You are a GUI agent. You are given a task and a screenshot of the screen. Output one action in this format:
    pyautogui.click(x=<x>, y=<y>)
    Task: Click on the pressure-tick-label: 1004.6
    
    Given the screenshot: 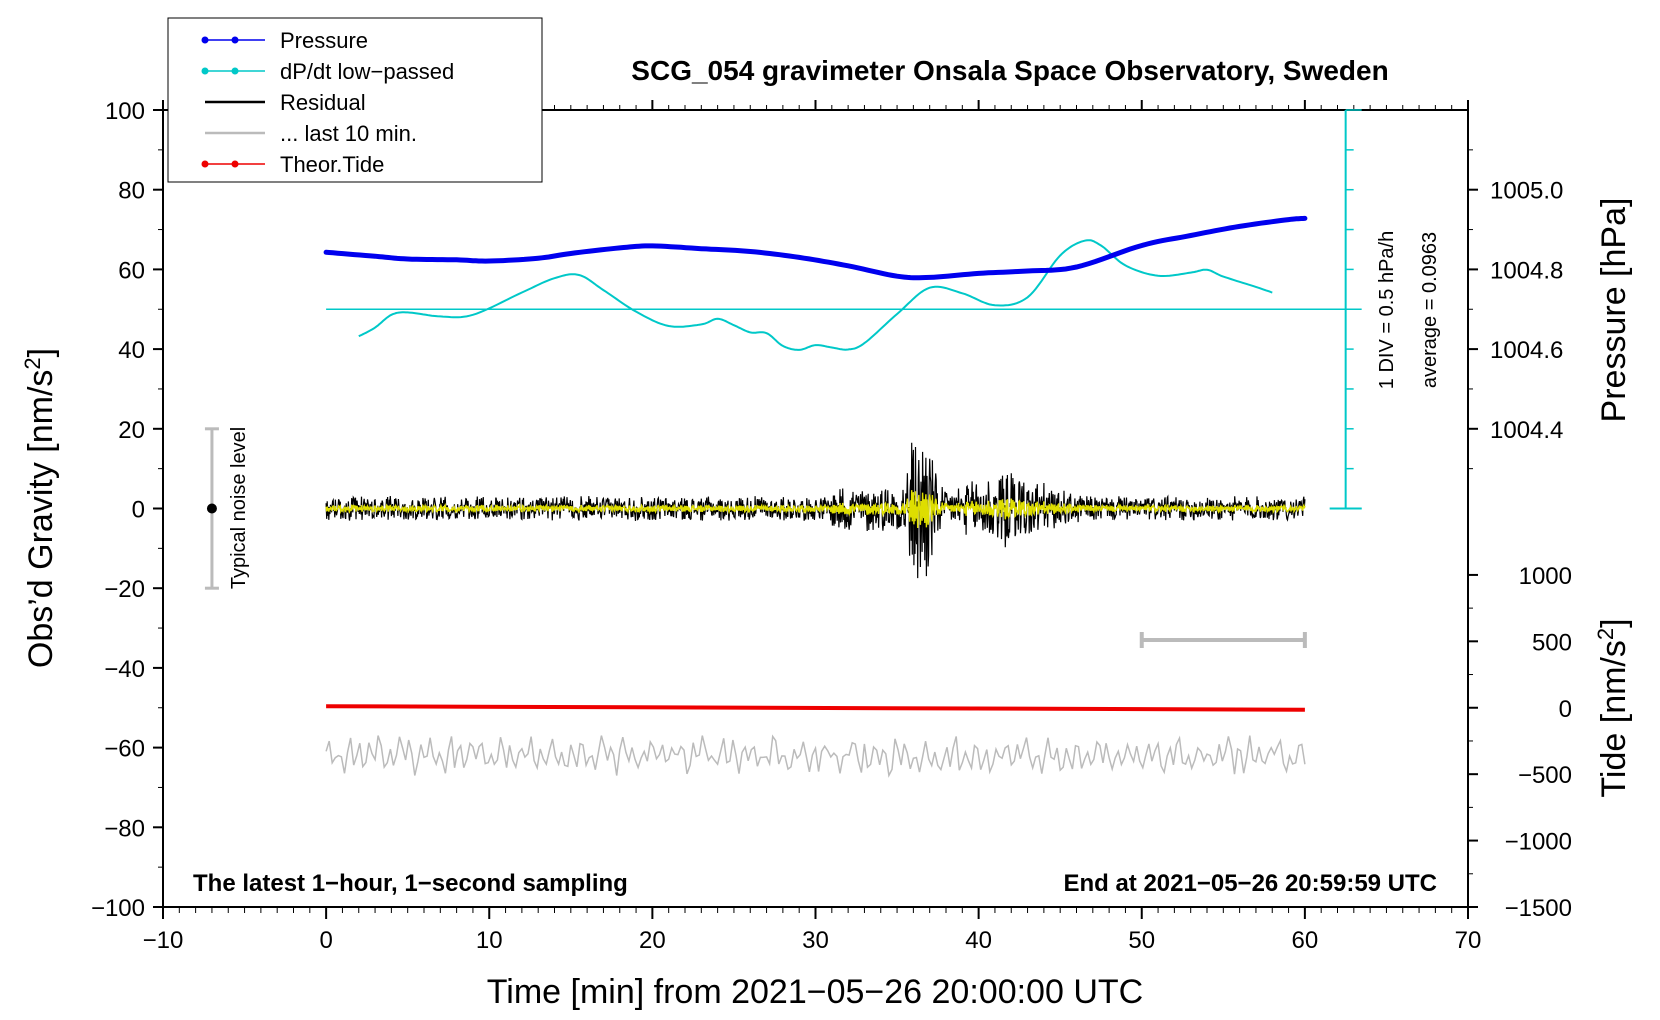 What is the action you would take?
    pyautogui.click(x=1526, y=350)
    